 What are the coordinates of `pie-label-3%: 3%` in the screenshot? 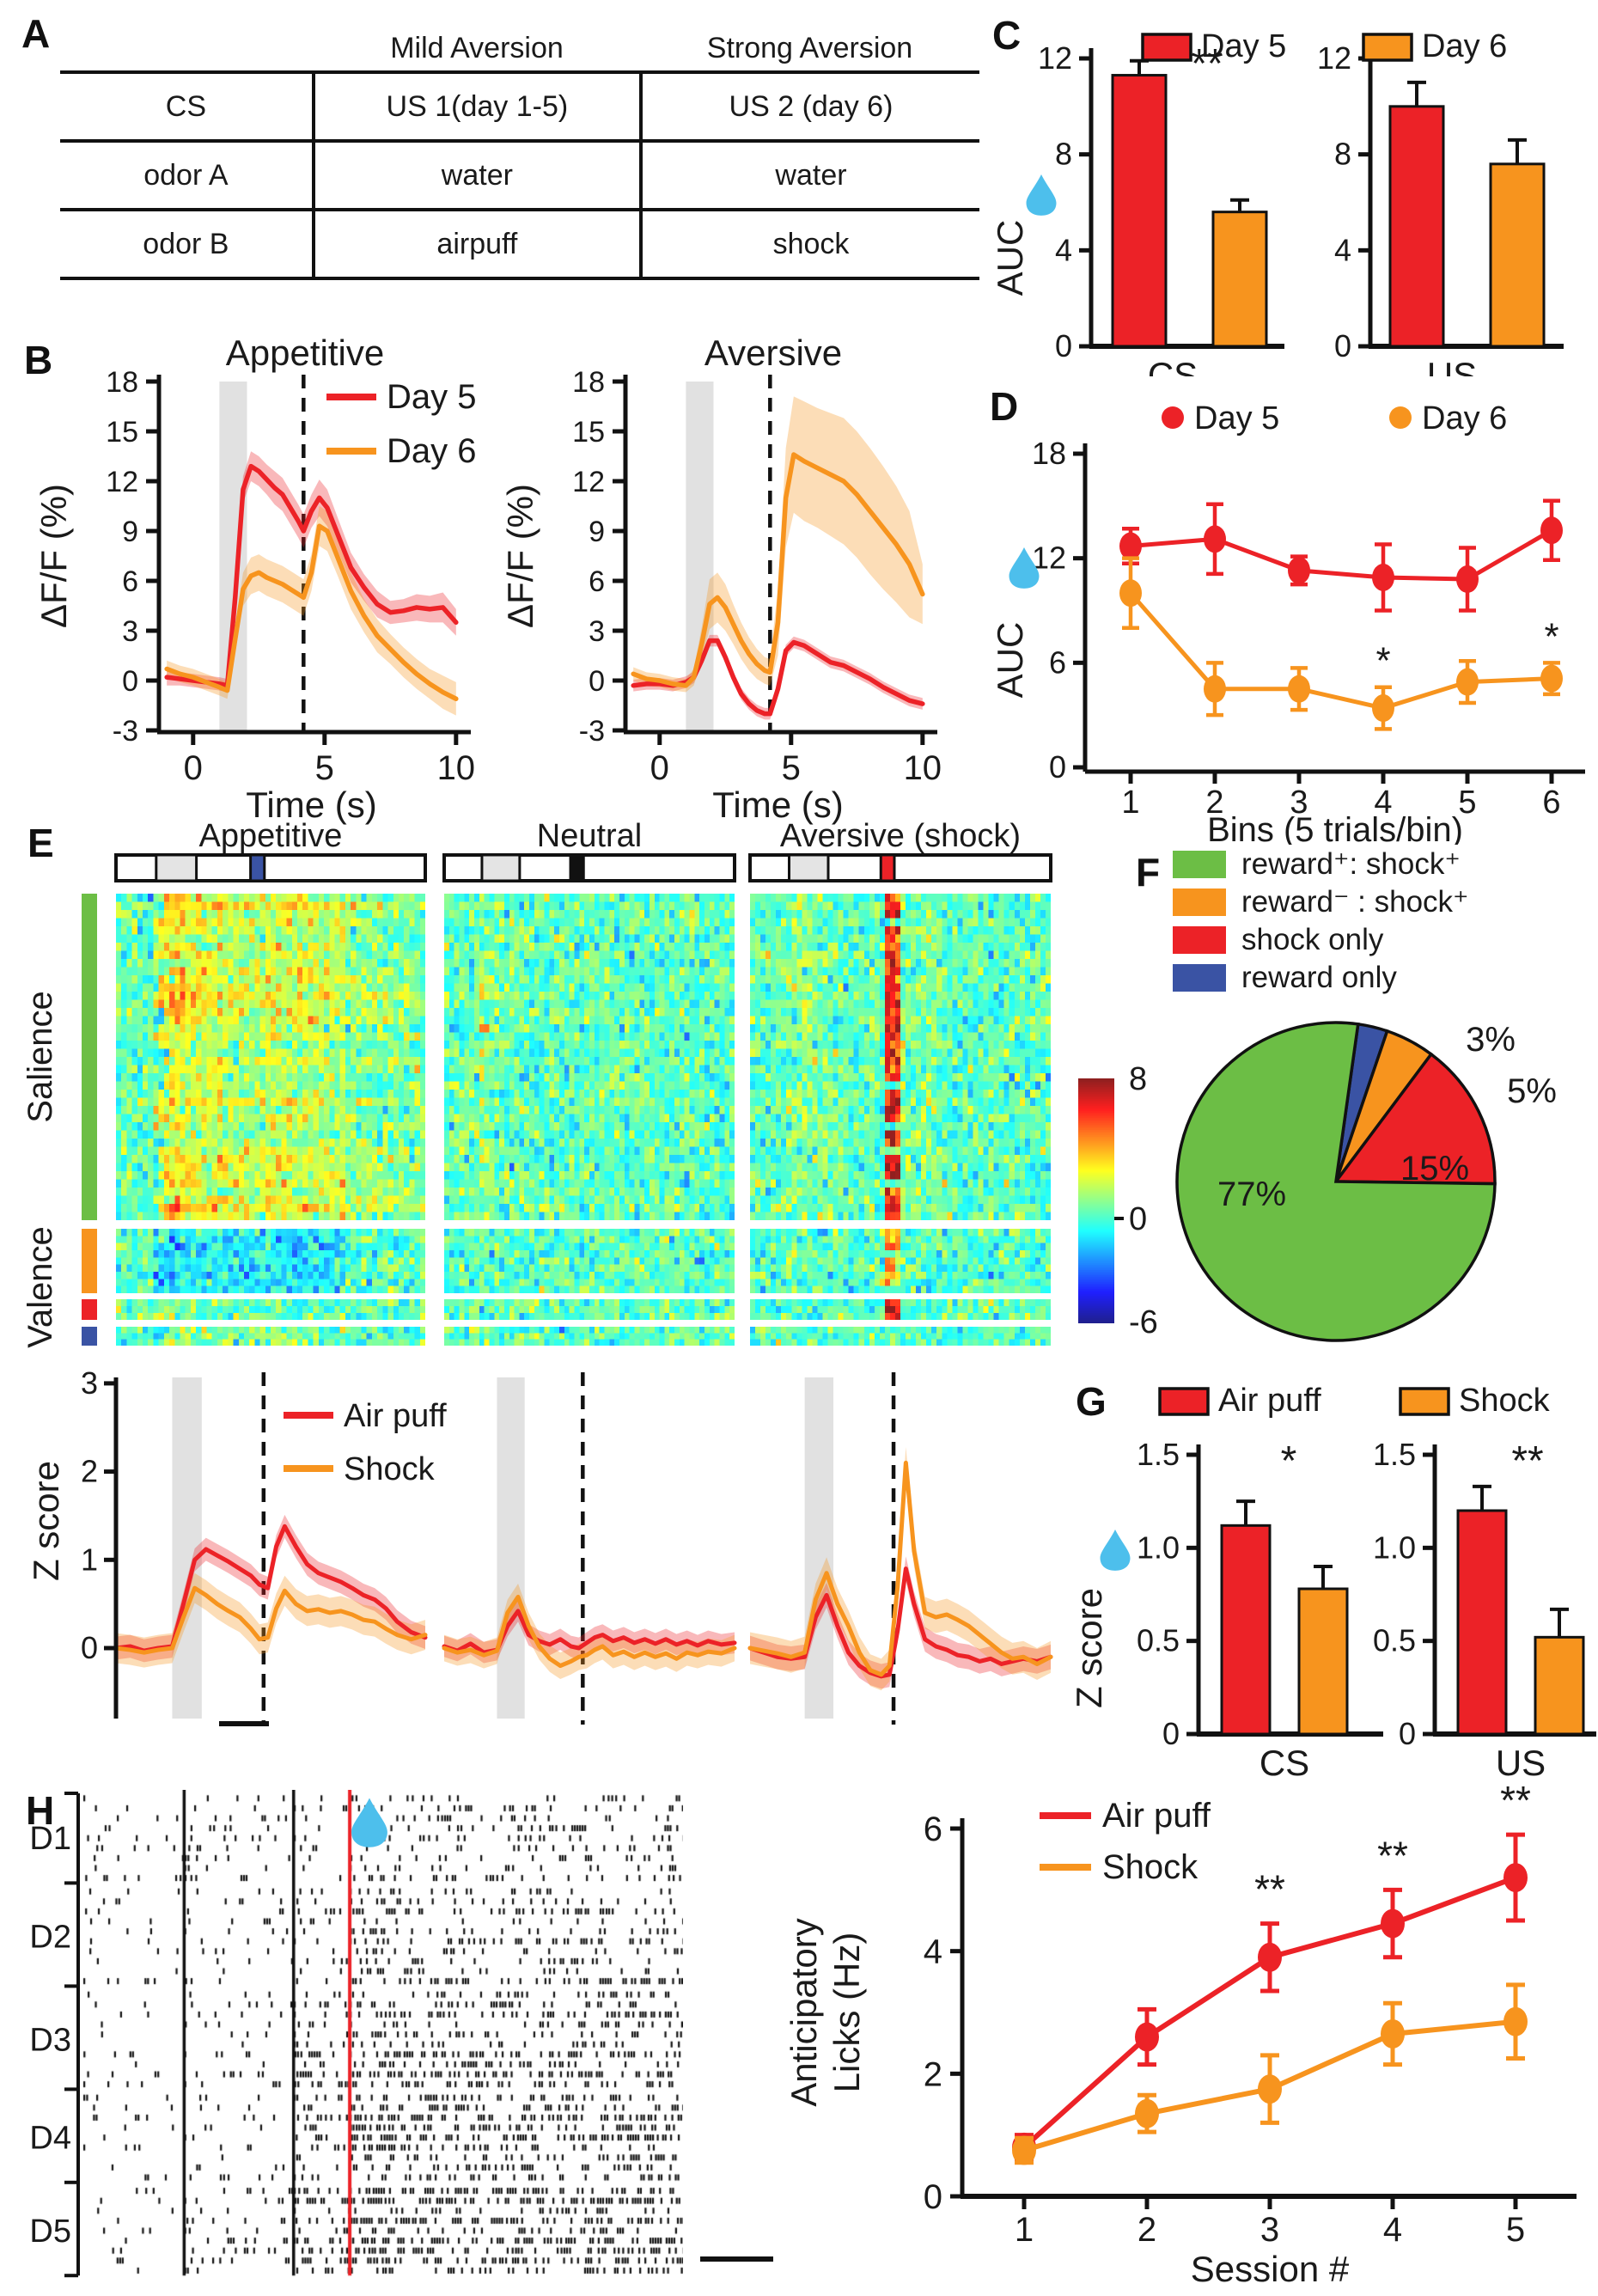 It's located at (1491, 1040).